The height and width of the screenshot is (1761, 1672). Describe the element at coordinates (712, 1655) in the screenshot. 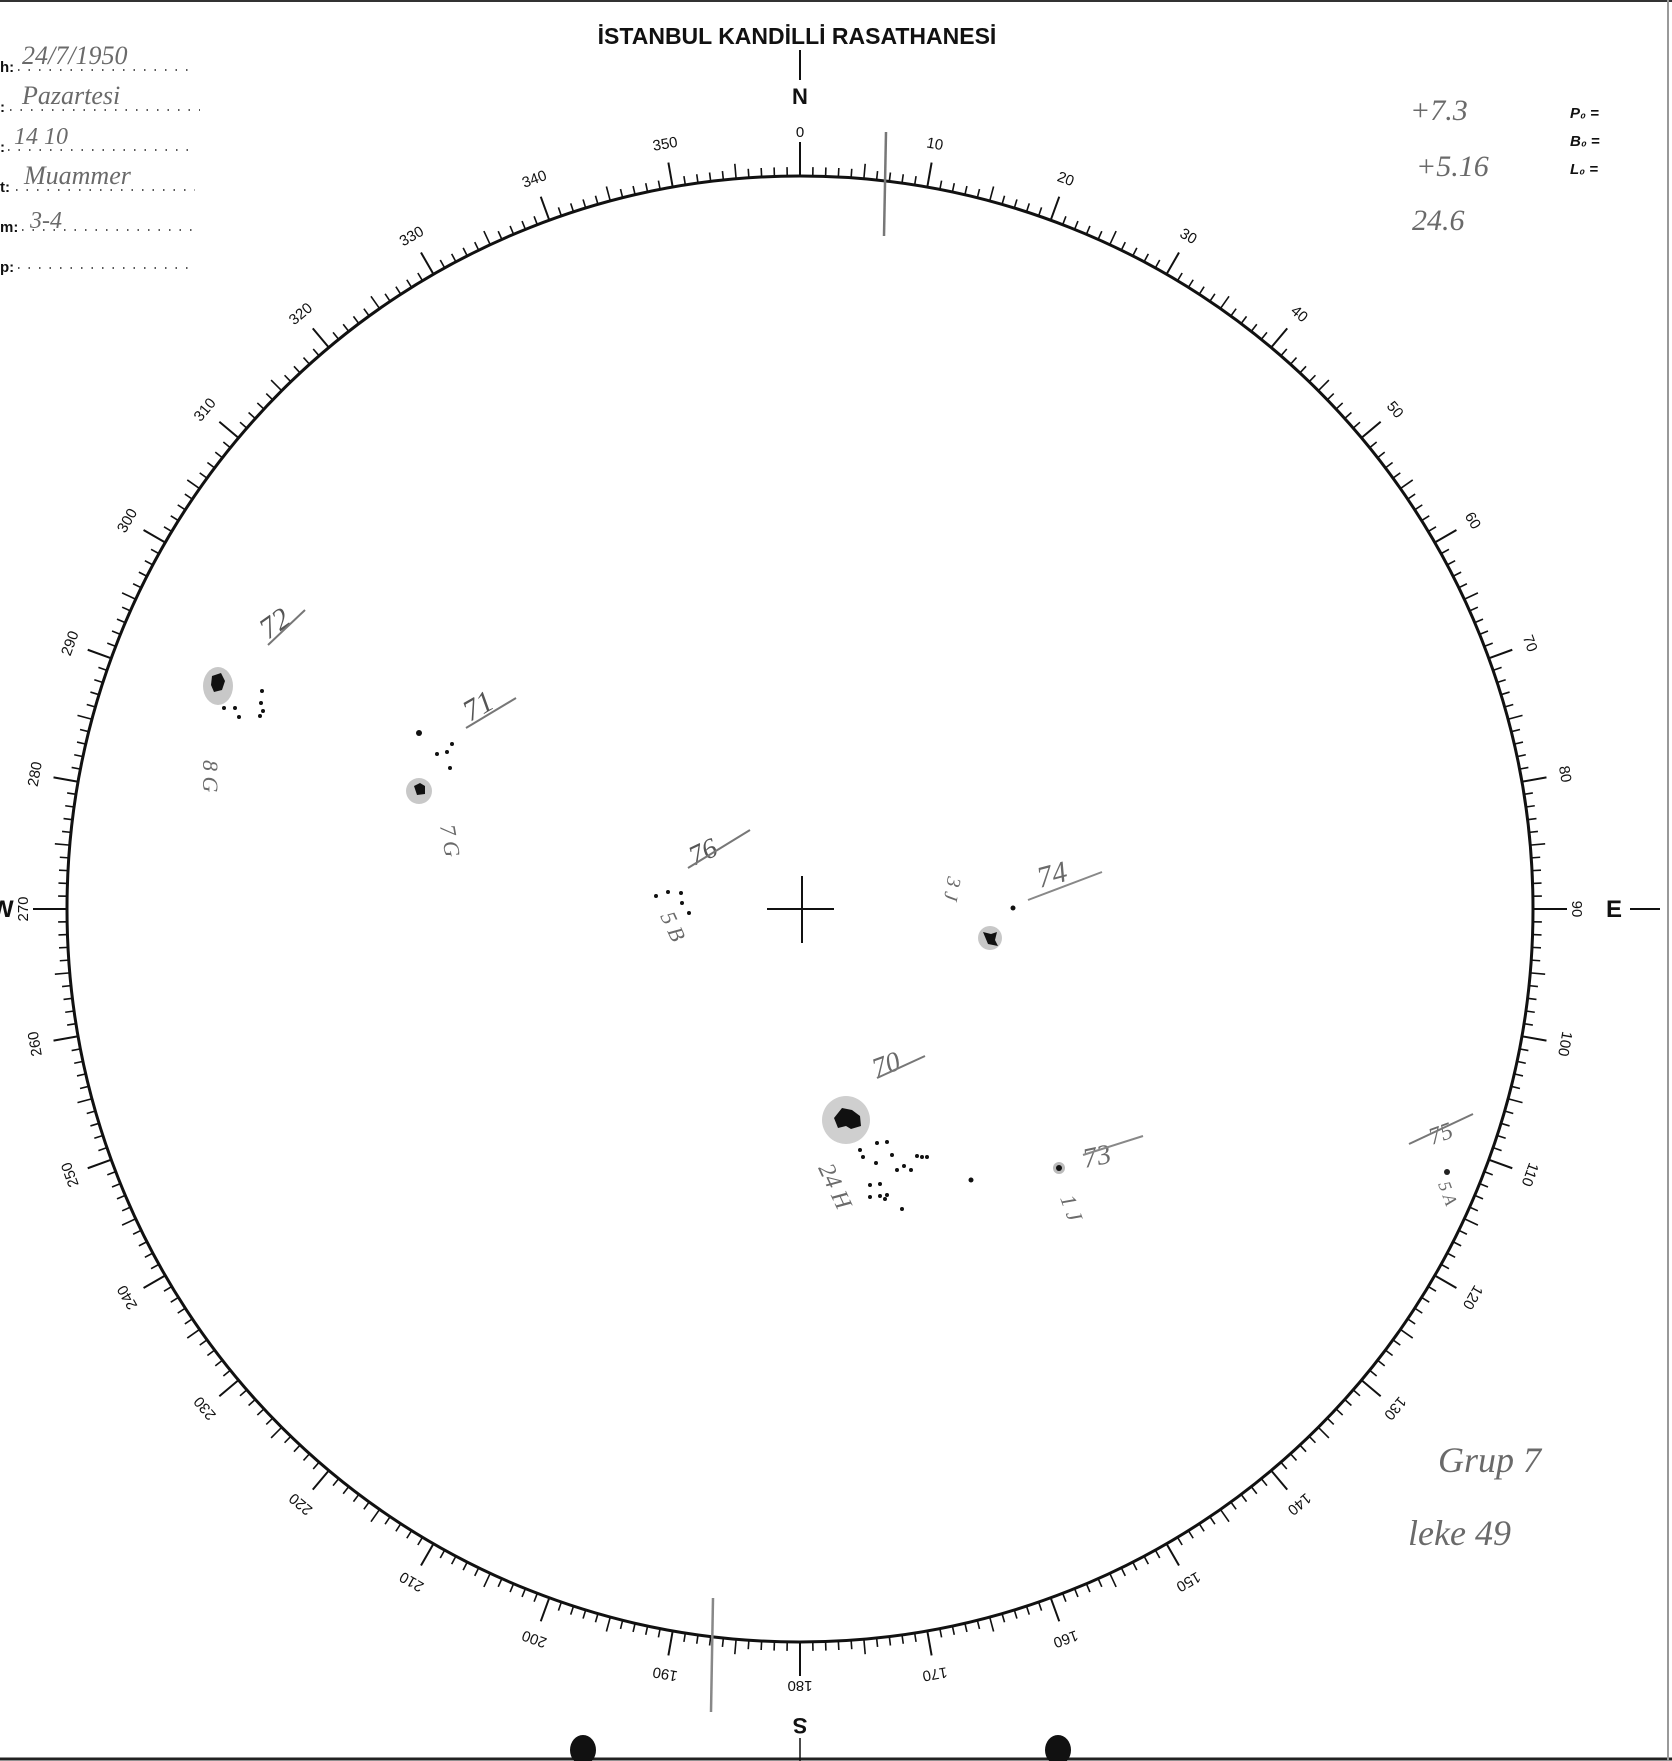

I see `rotation-axis-south-mark` at that location.